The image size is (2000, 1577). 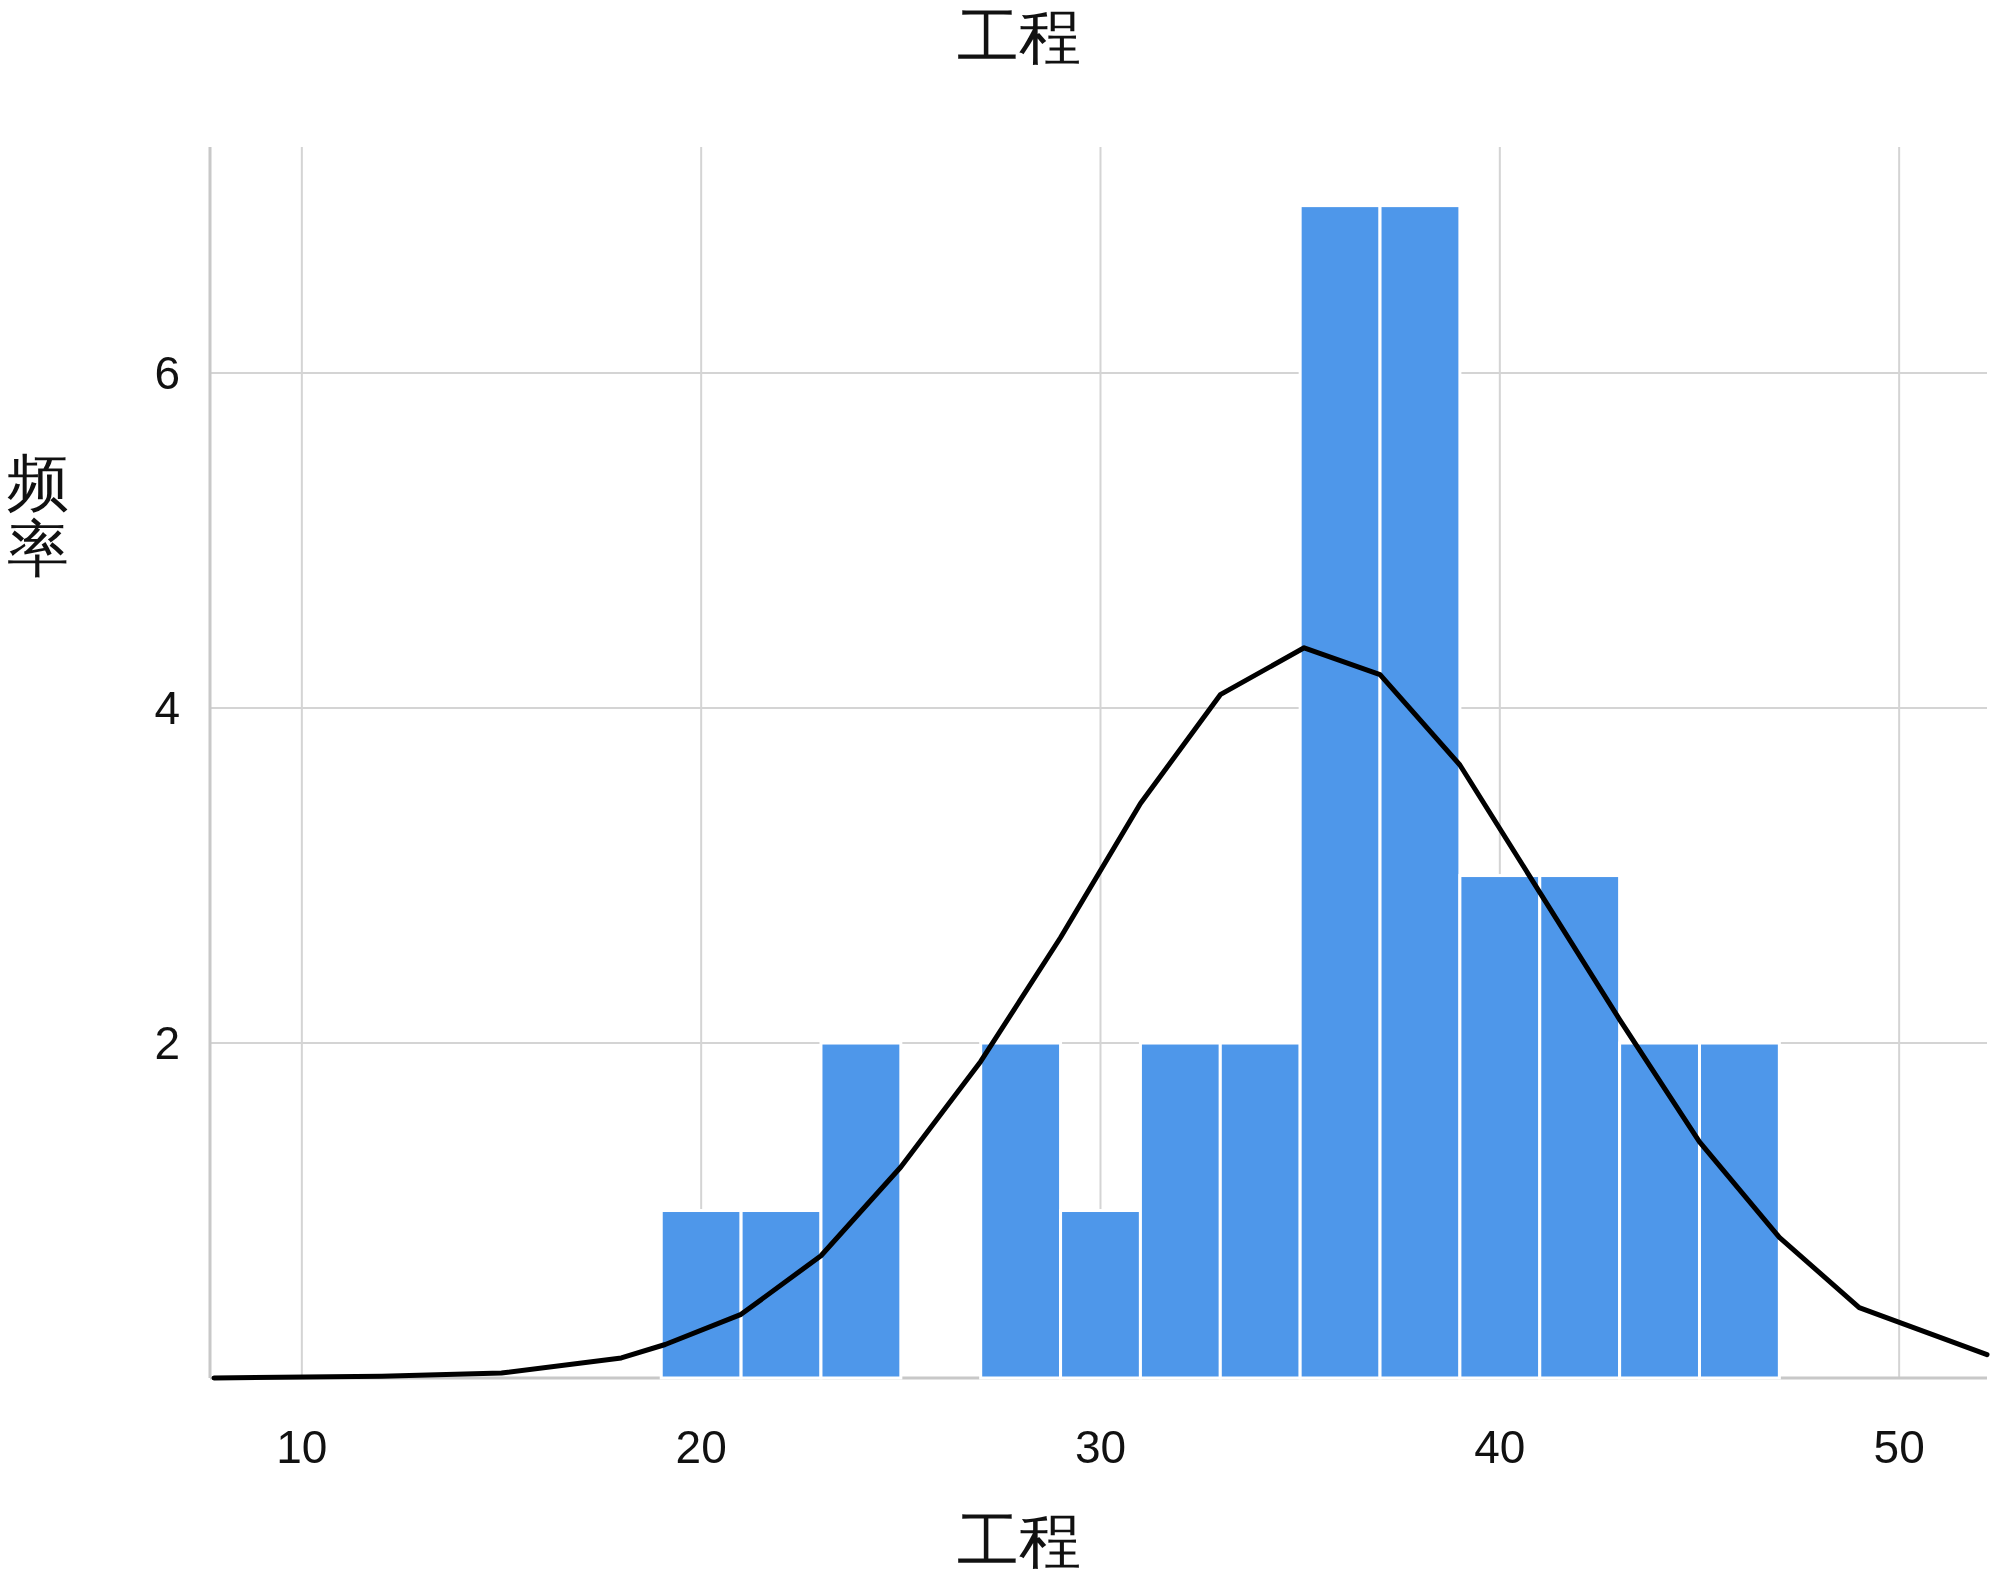 I want to click on y-axis-title: 频率, so click(x=38, y=515).